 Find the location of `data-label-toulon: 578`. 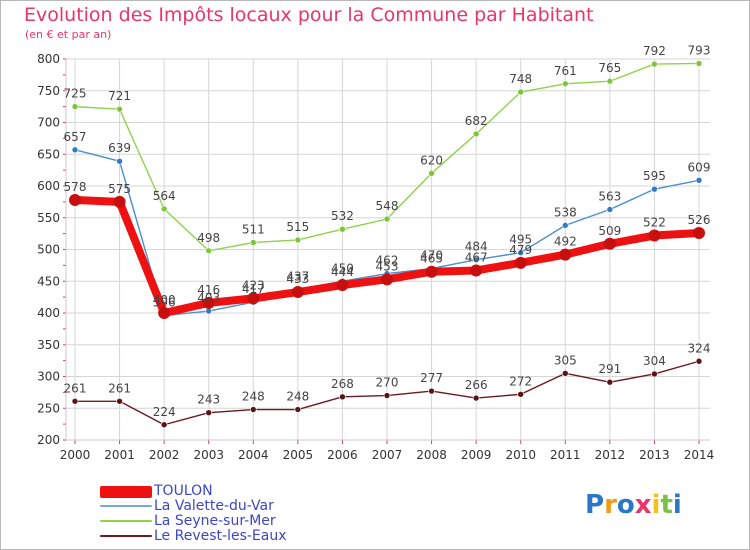

data-label-toulon: 578 is located at coordinates (75, 187).